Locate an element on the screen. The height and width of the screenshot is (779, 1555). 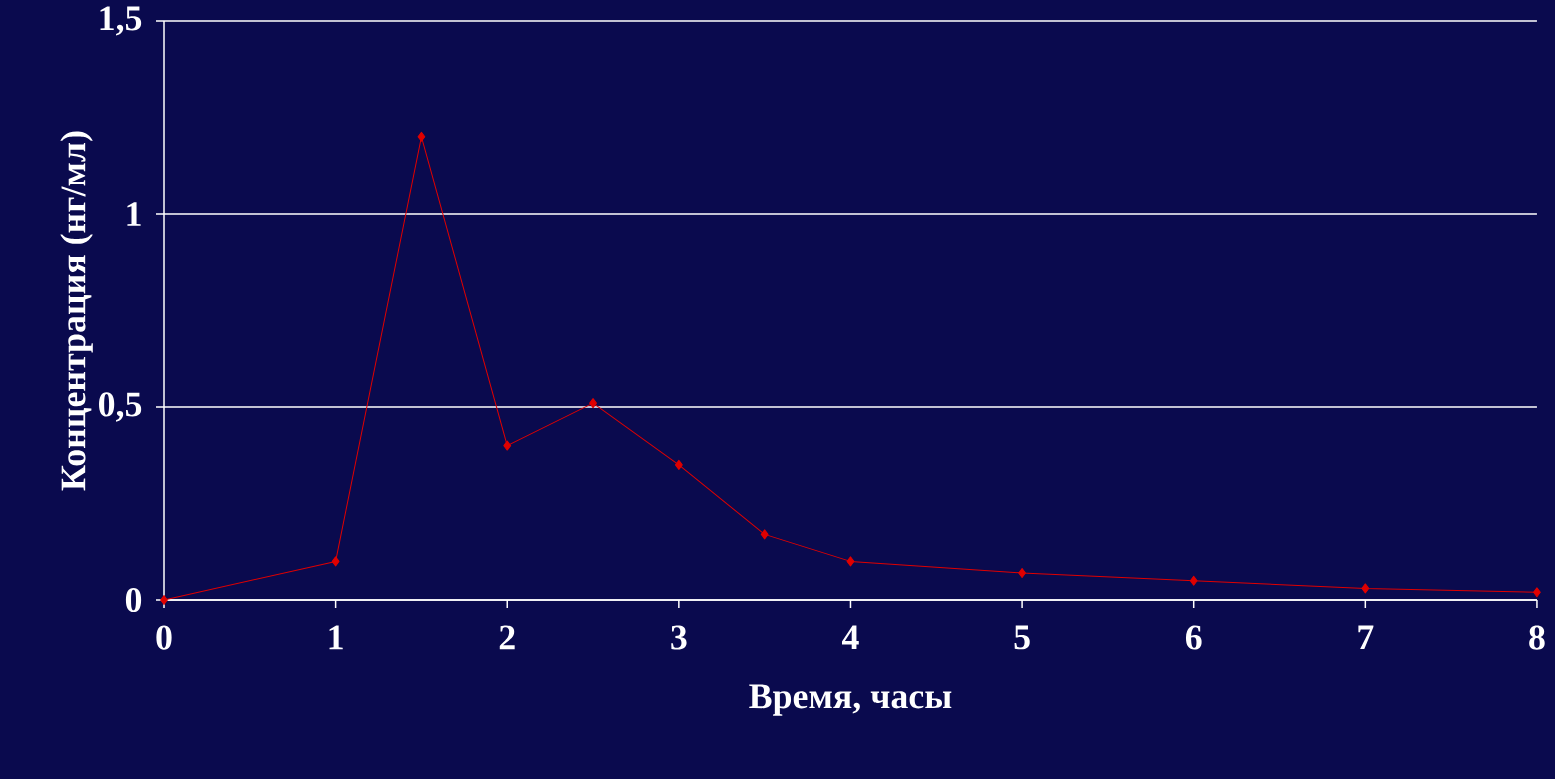
x-tick-label: 1 is located at coordinates (336, 637).